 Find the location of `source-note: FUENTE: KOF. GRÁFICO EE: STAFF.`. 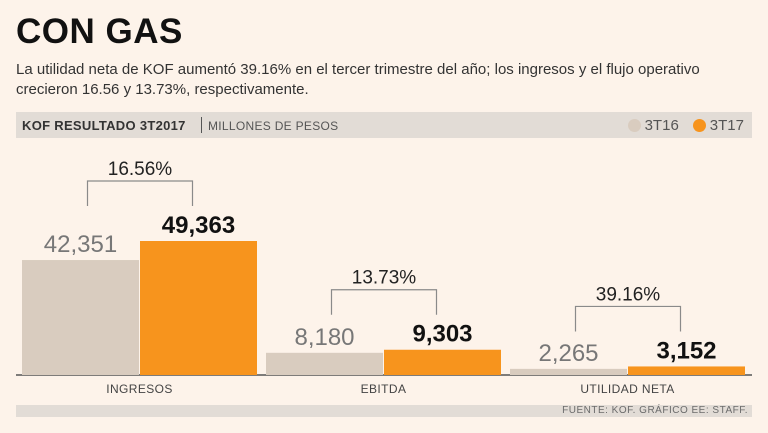

source-note: FUENTE: KOF. GRÁFICO EE: STAFF. is located at coordinates (655, 410).